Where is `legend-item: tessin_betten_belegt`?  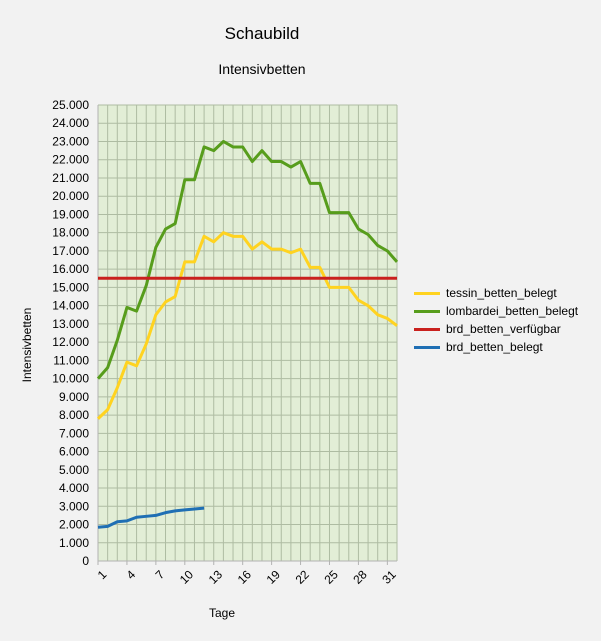 legend-item: tessin_betten_belegt is located at coordinates (496, 293).